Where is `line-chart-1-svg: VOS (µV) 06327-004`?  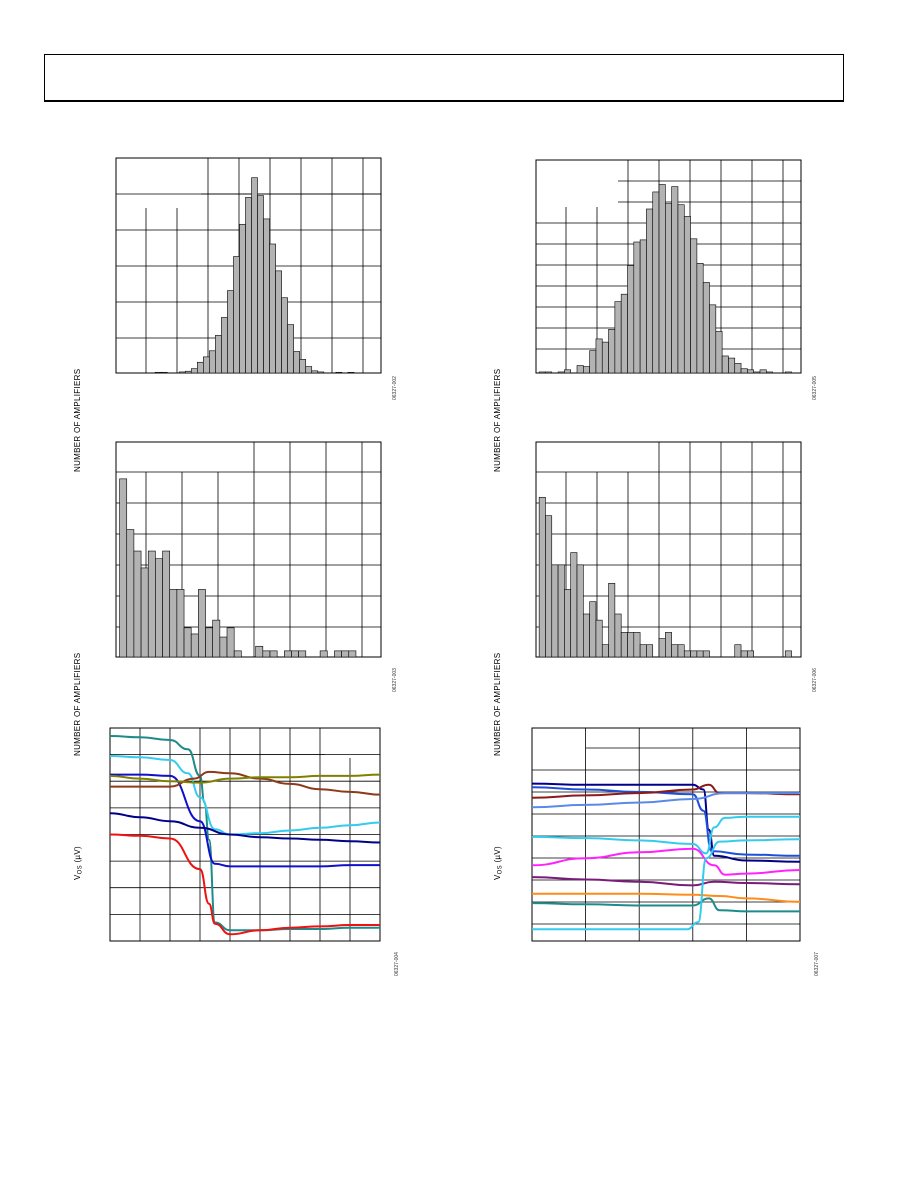 line-chart-1-svg: VOS (µV) 06327-004 is located at coordinates (236, 851).